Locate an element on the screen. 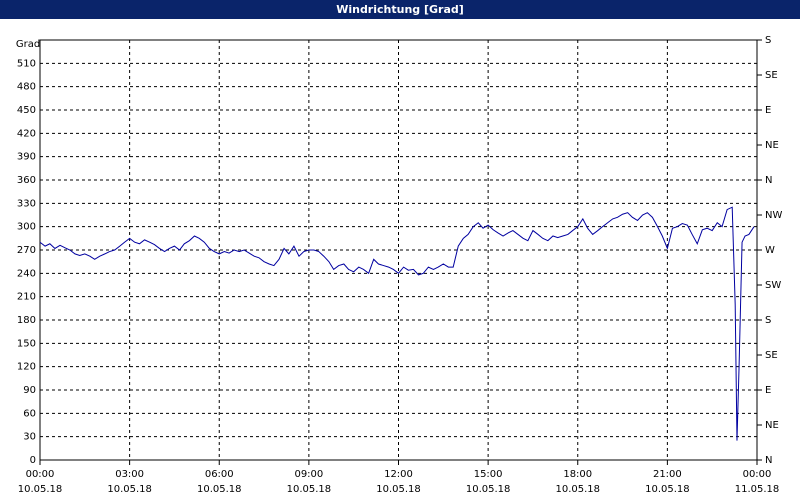 The height and width of the screenshot is (504, 800). y-tick-label: 0 is located at coordinates (33, 460).